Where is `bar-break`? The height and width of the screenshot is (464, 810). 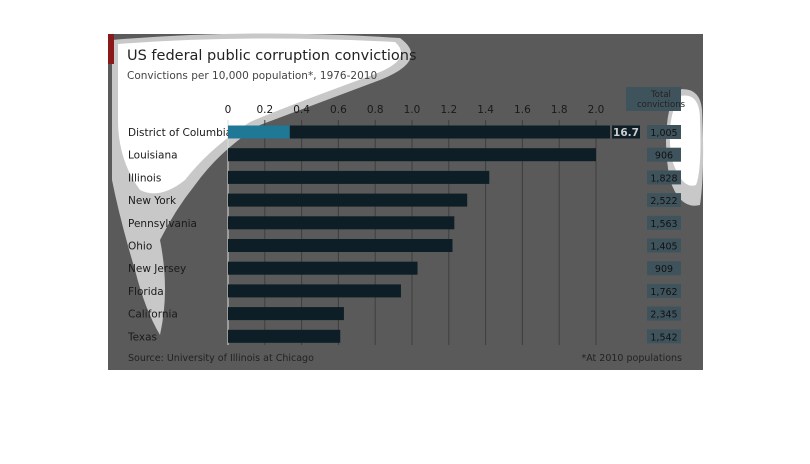 bar-break is located at coordinates (626, 132).